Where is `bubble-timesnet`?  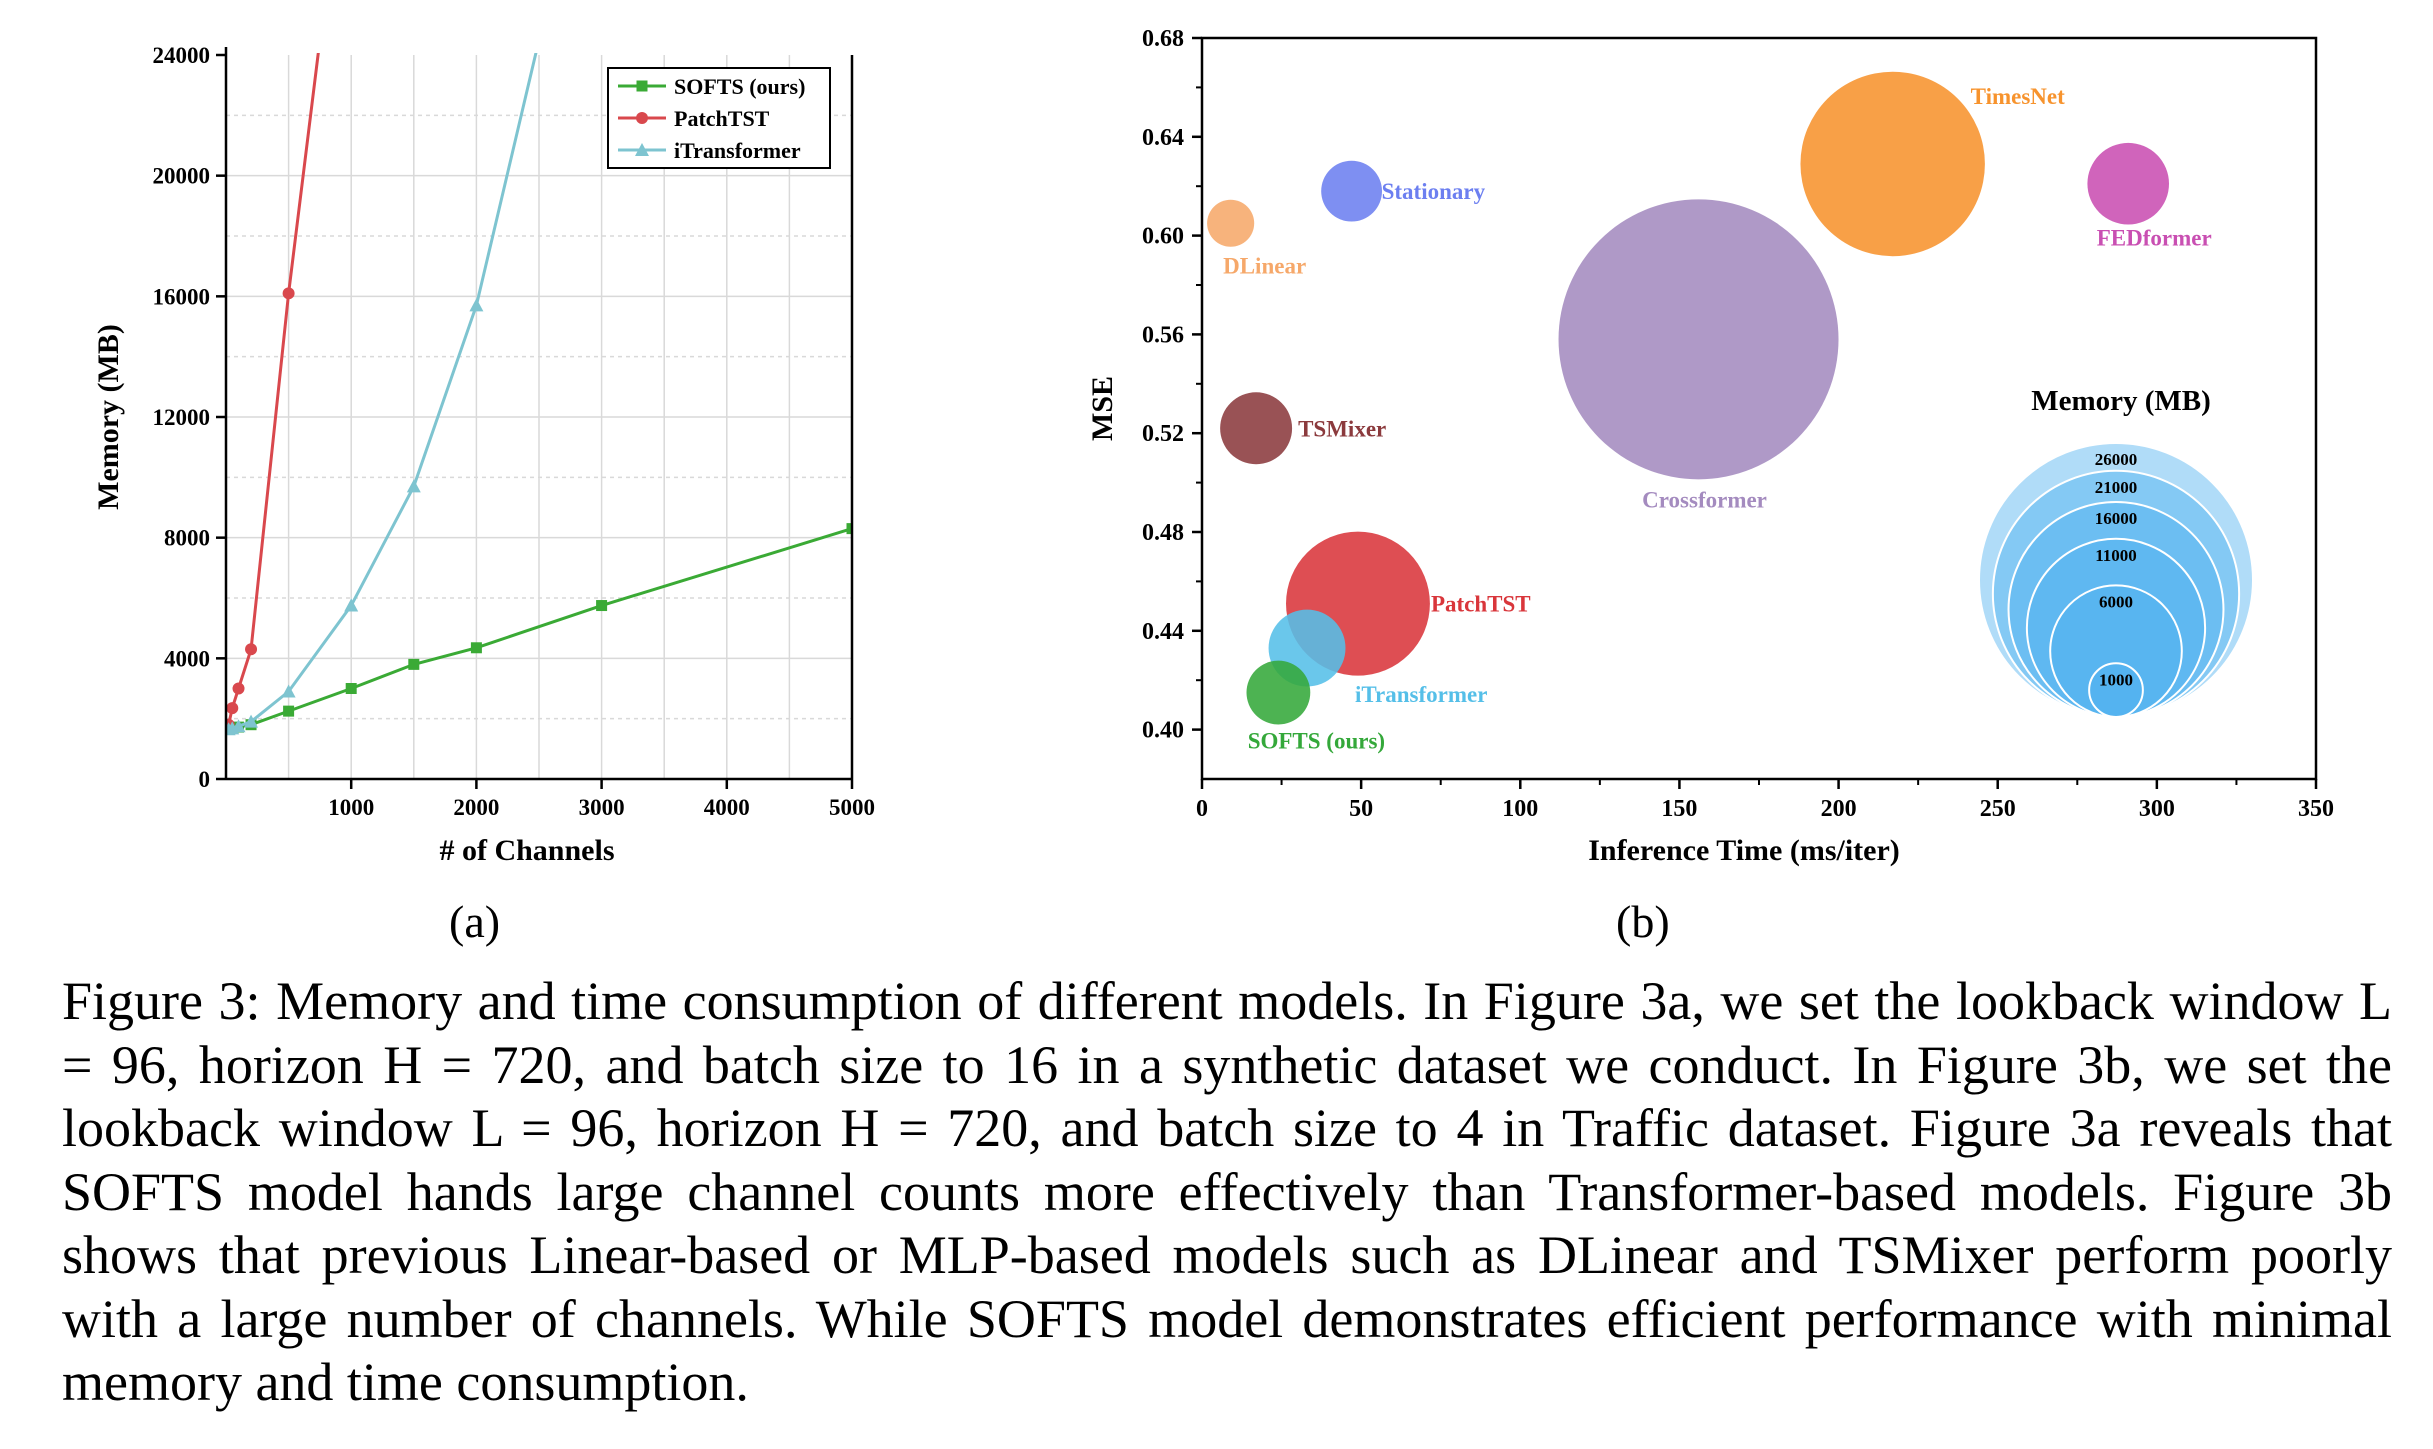
bubble-timesnet is located at coordinates (1892, 164).